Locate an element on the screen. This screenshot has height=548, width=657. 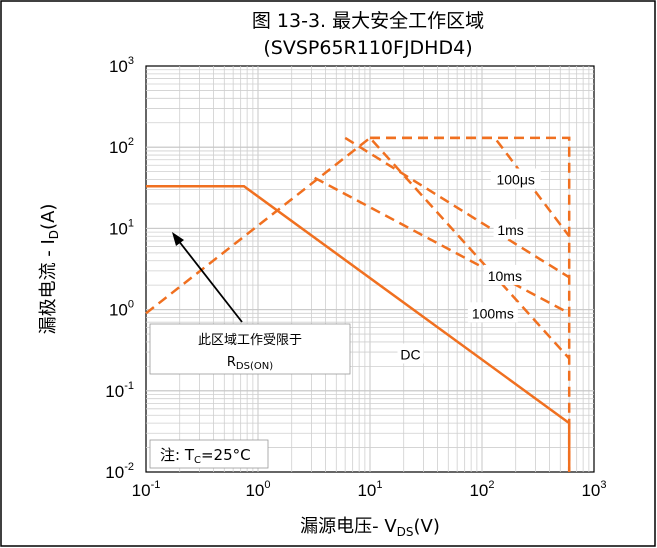
rds-arrow is located at coordinates (207, 277).